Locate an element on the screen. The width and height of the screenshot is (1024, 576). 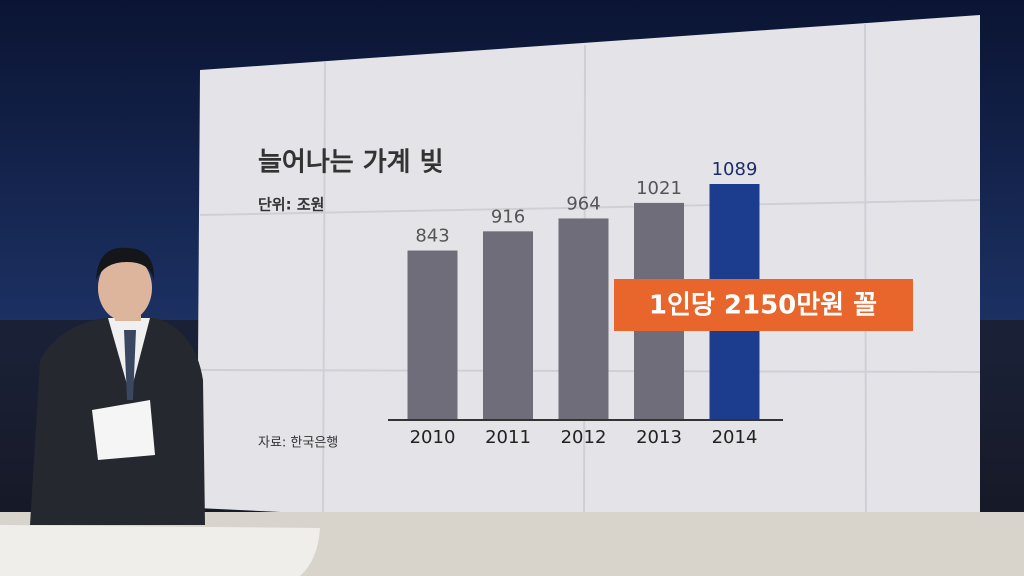
x-tick-label: 2013 is located at coordinates (659, 437).